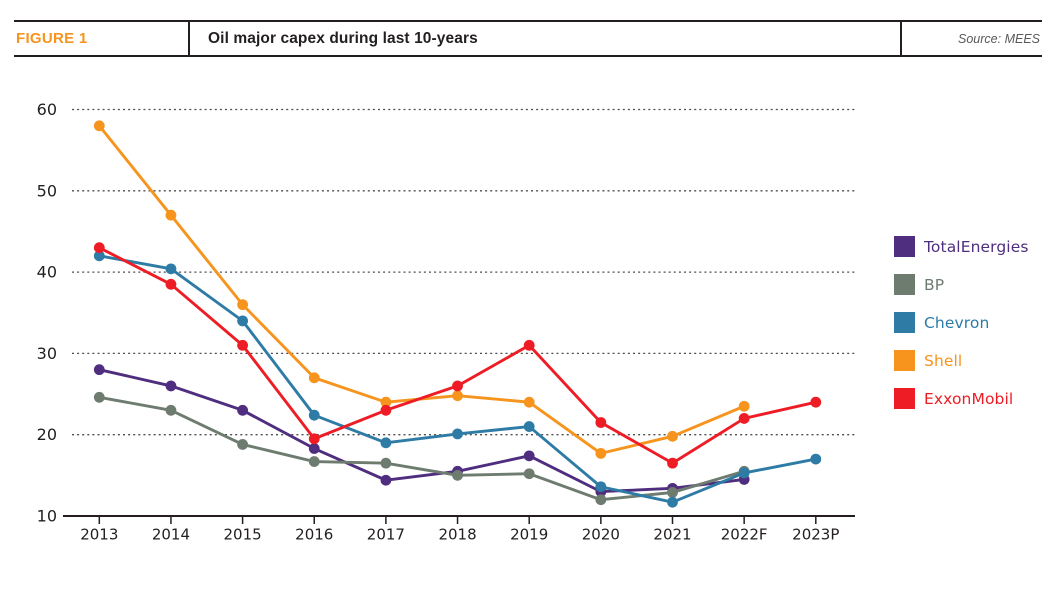  I want to click on legend-item-exxonmobil: ExxonMobil, so click(961, 399).